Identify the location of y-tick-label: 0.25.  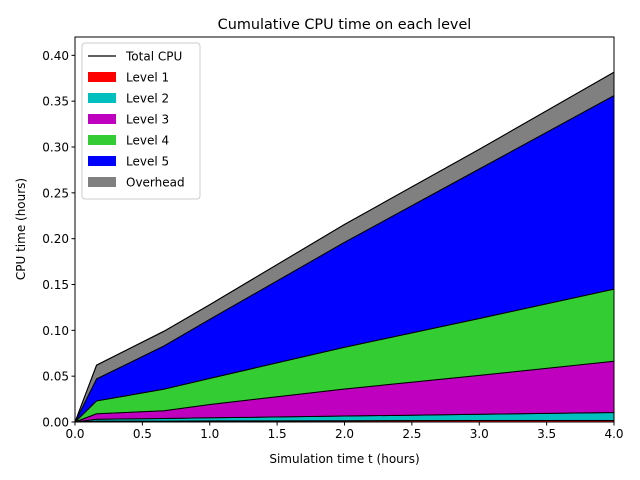
(55, 193).